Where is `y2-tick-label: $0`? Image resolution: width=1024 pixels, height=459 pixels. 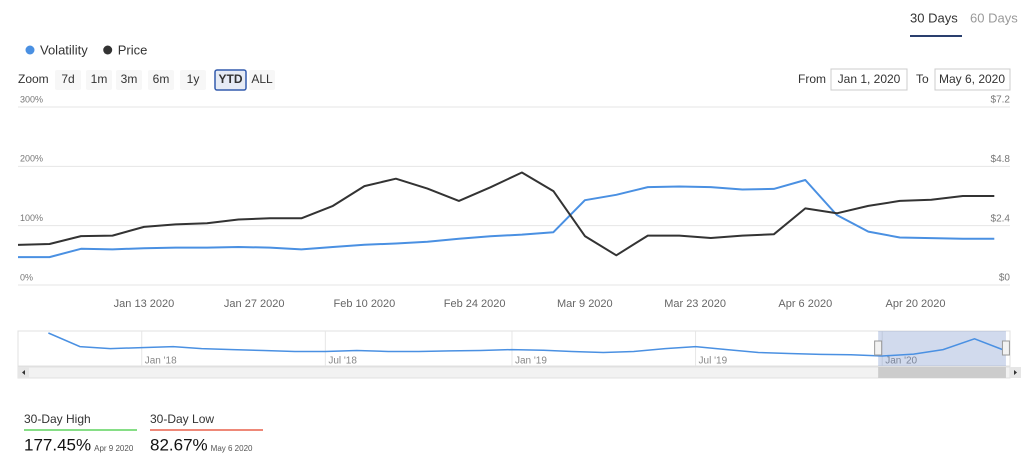 y2-tick-label: $0 is located at coordinates (1005, 278).